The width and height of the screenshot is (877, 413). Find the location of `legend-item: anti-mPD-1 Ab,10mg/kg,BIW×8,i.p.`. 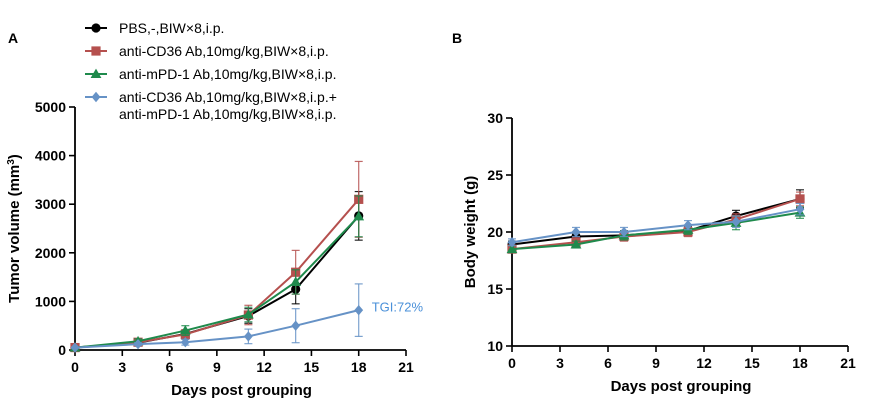

legend-item: anti-mPD-1 Ab,10mg/kg,BIW×8,i.p. is located at coordinates (210, 74).